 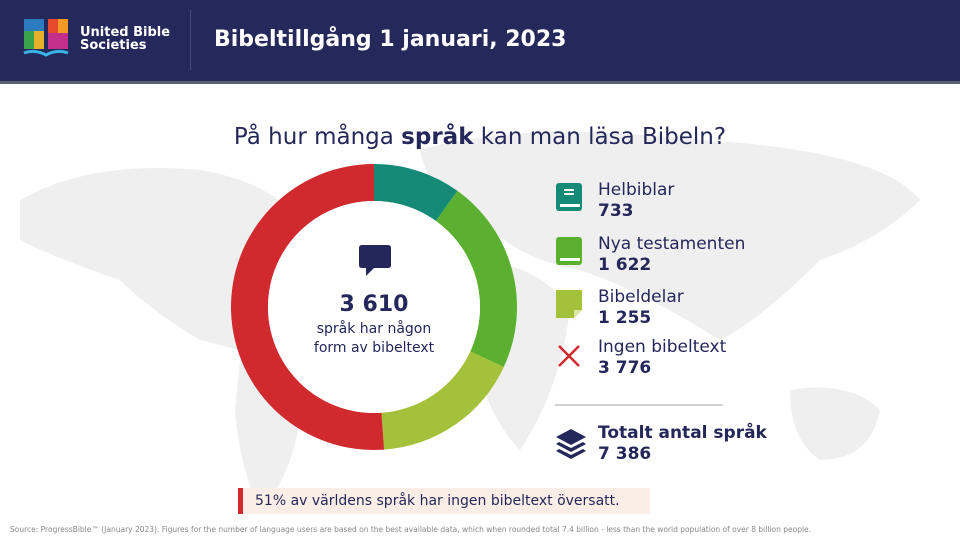 What do you see at coordinates (476, 278) in the screenshot?
I see `donut-slice-nya-testamenten` at bounding box center [476, 278].